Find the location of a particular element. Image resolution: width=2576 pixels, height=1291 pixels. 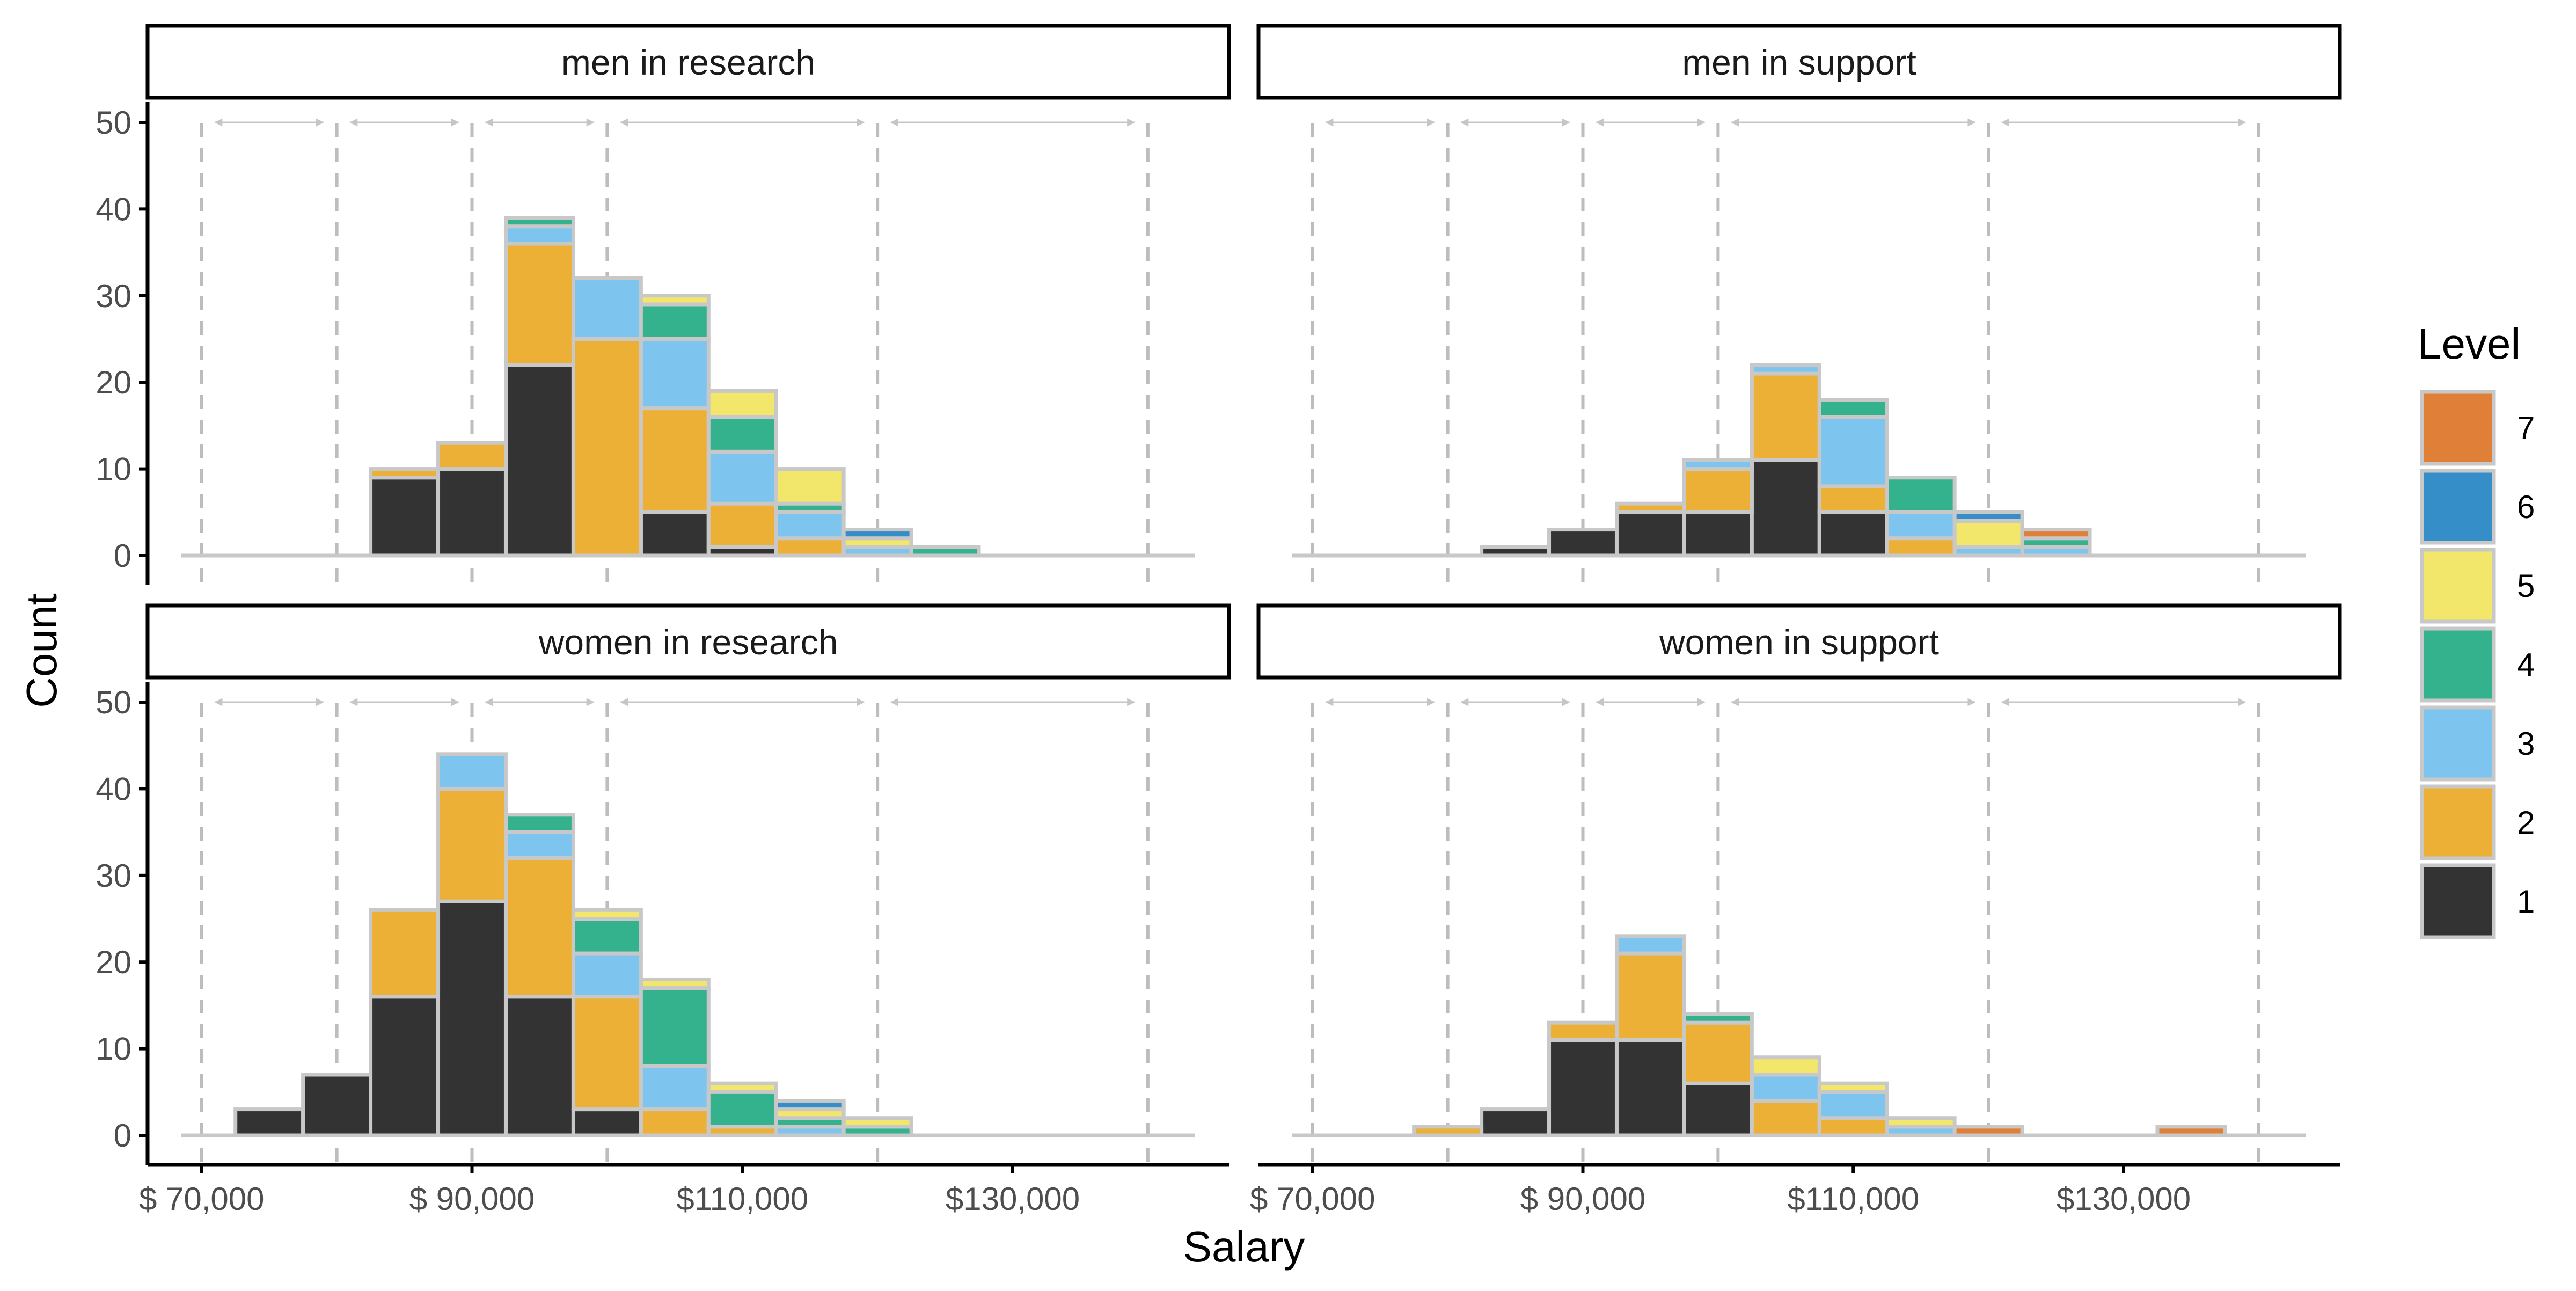

legend-label-level-6: 6 is located at coordinates (2526, 507).